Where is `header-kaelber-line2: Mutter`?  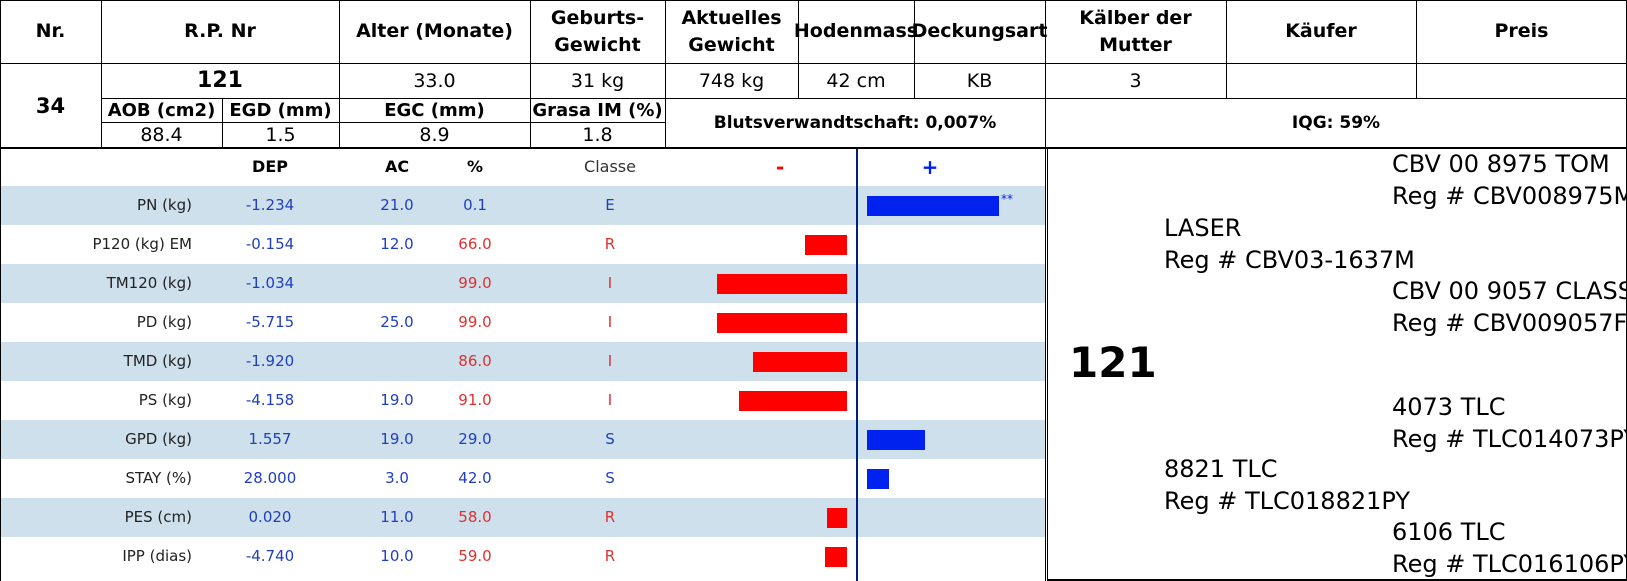
header-kaelber-line2: Mutter is located at coordinates (1135, 44).